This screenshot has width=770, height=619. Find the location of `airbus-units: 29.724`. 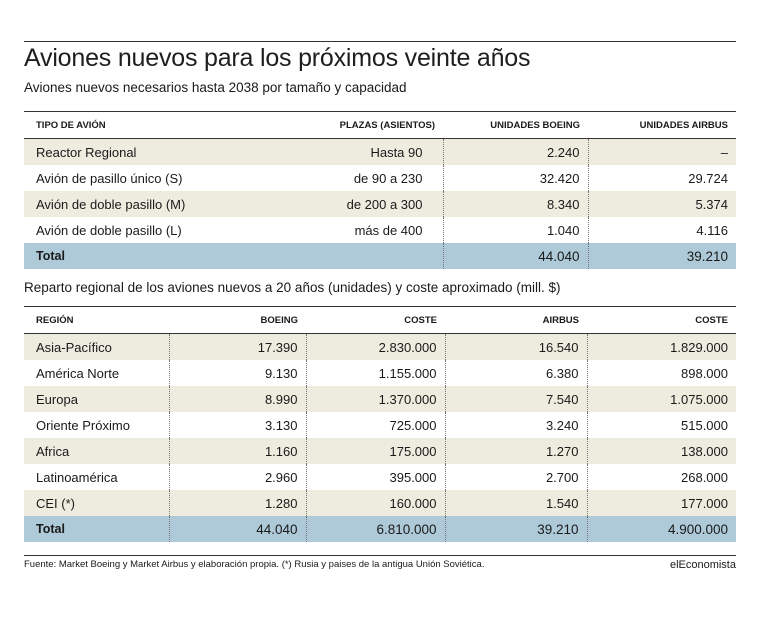

airbus-units: 29.724 is located at coordinates (661, 178).